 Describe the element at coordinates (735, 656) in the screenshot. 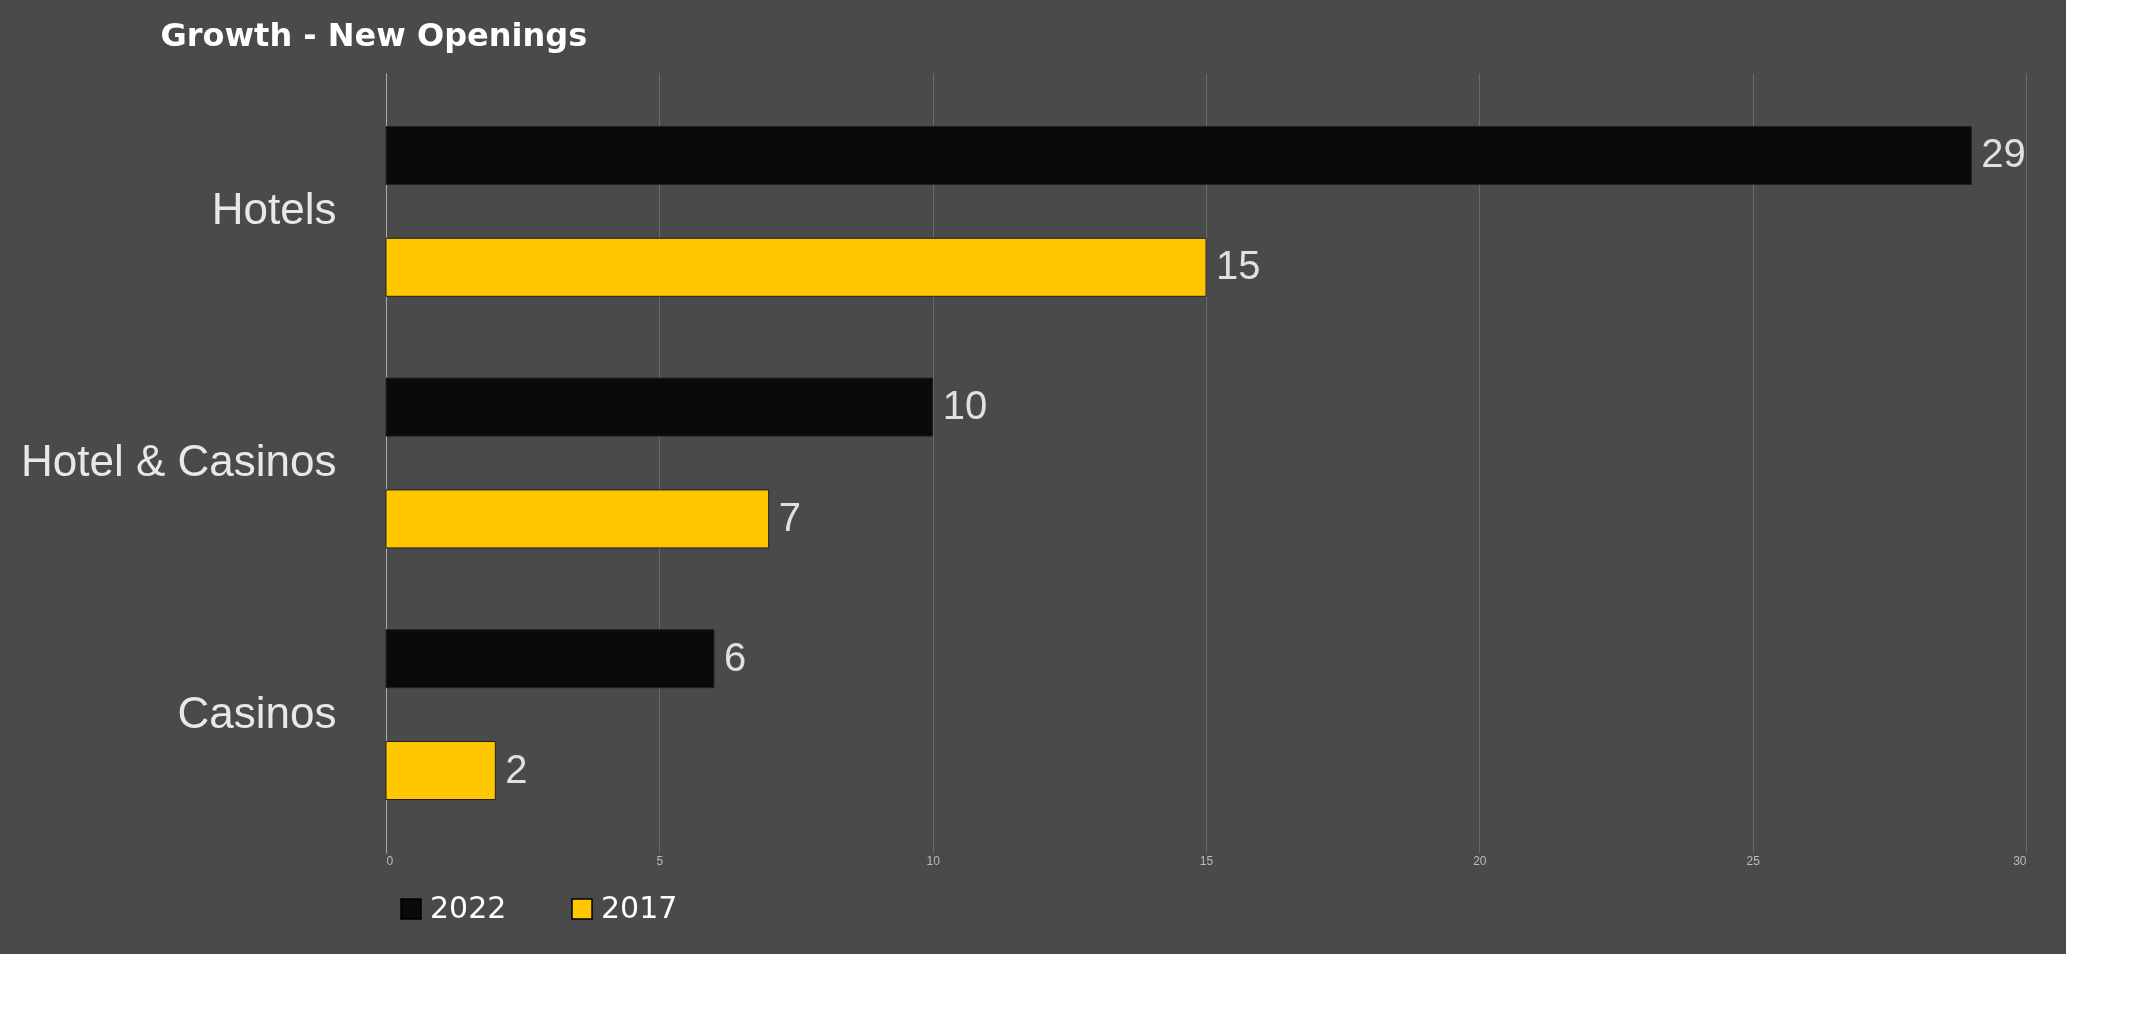

I see `data-label: 6` at that location.